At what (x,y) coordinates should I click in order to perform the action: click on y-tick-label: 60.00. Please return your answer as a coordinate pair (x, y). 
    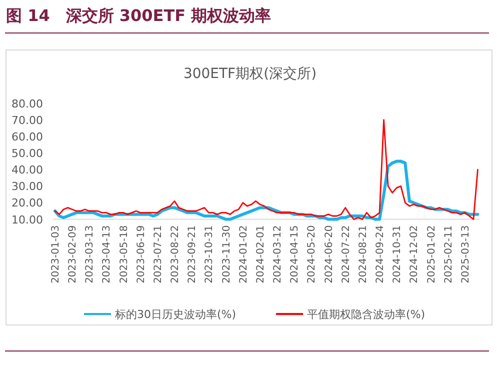
    Looking at the image, I should click on (27, 137).